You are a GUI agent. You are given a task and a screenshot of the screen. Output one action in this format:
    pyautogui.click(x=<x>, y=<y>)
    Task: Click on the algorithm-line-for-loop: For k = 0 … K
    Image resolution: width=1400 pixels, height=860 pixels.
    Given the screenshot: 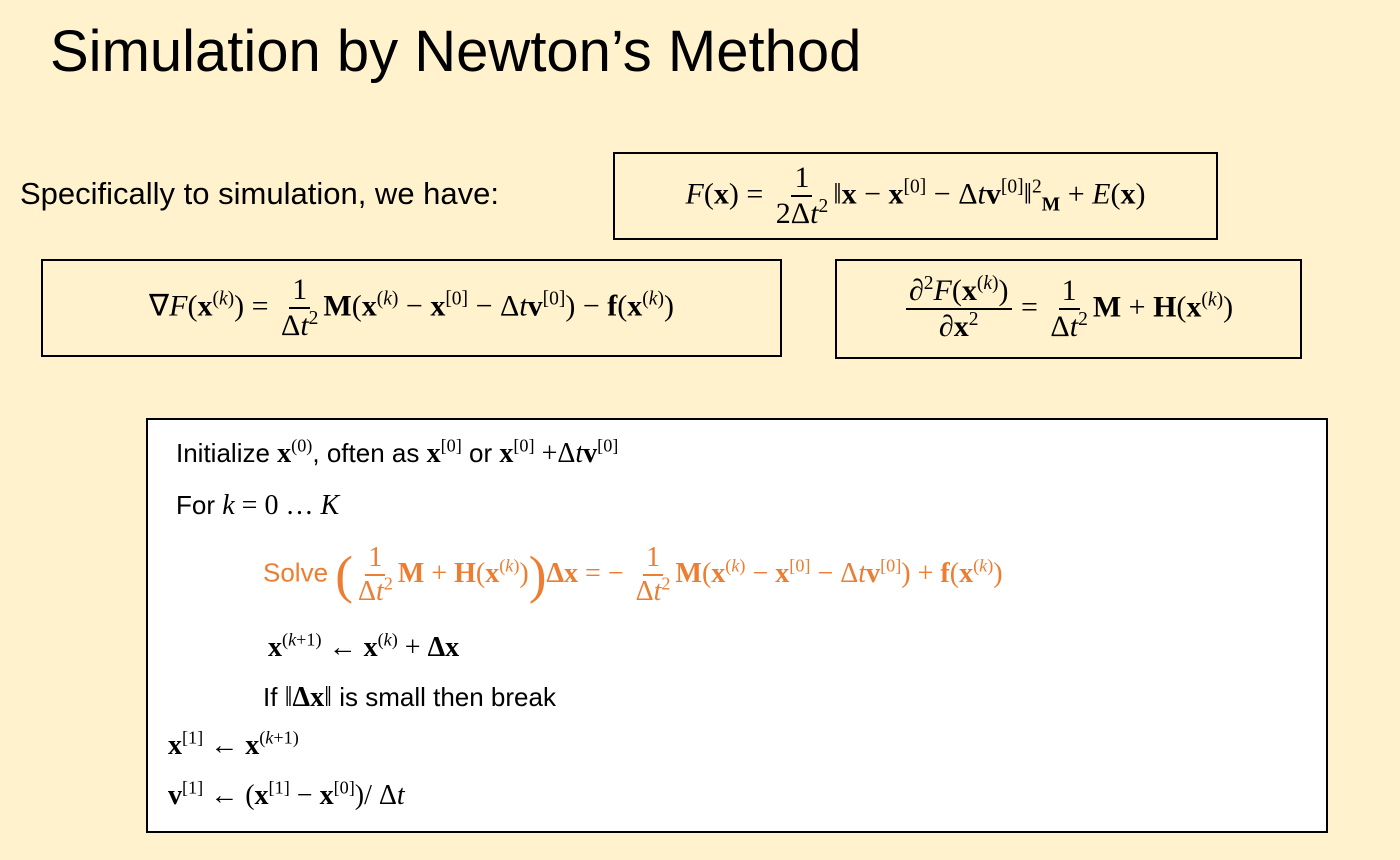 What is the action you would take?
    pyautogui.click(x=258, y=505)
    